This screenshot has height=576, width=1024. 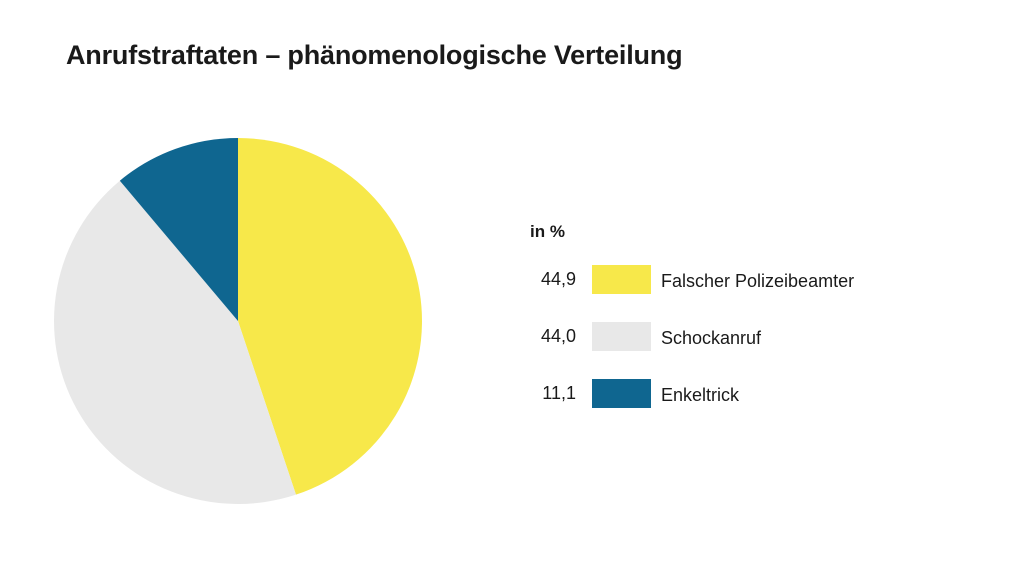 What do you see at coordinates (558, 336) in the screenshot?
I see `legend-value: 44,0` at bounding box center [558, 336].